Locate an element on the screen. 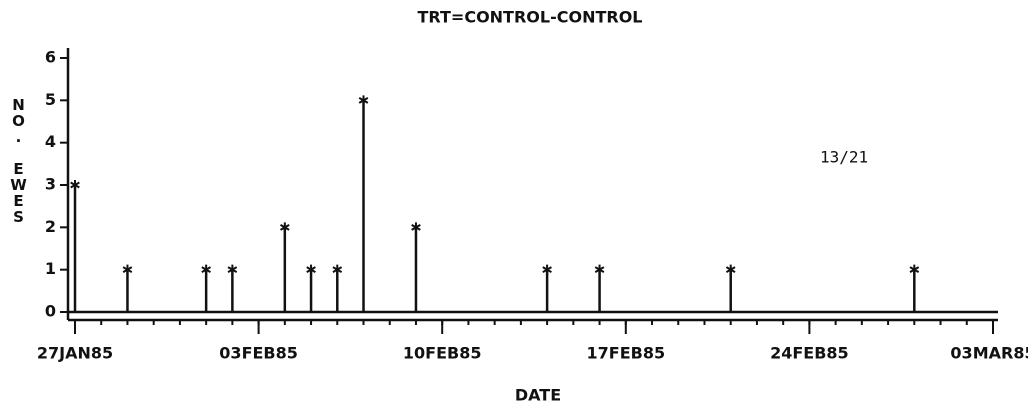 Image resolution: width=1028 pixels, height=409 pixels. y-axis-label: NO. EWES is located at coordinates (19, 160).